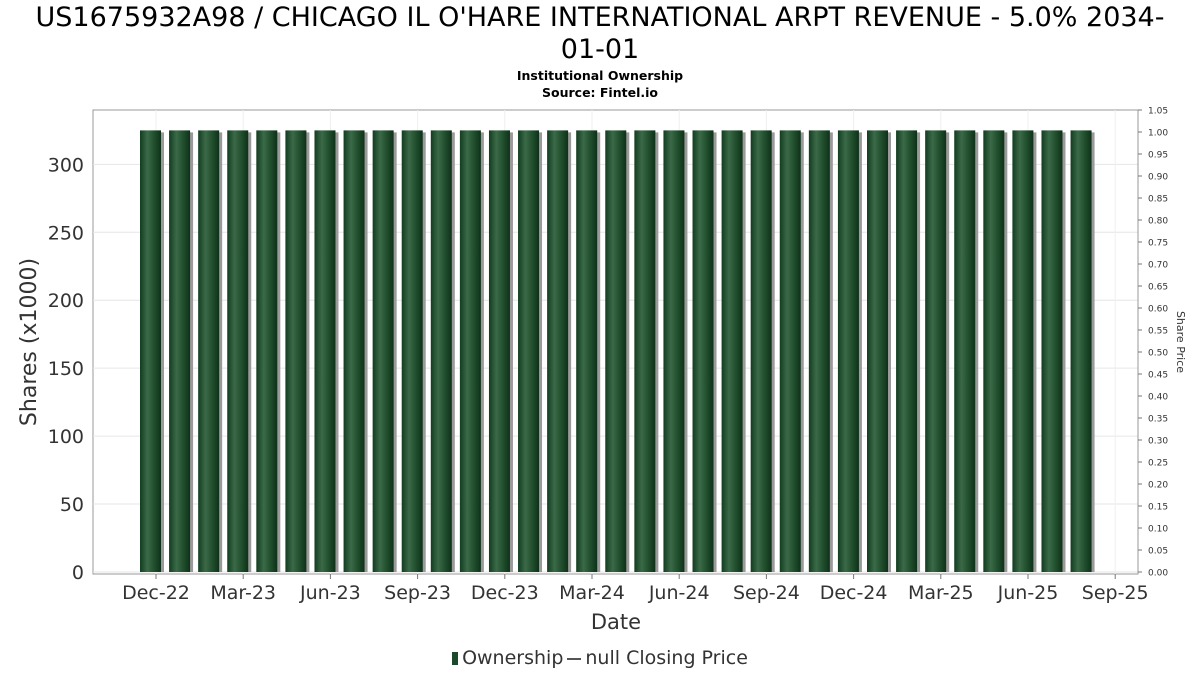 This screenshot has width=1200, height=675. Describe the element at coordinates (1158, 354) in the screenshot. I see `y2-tick-label: 0.50` at that location.